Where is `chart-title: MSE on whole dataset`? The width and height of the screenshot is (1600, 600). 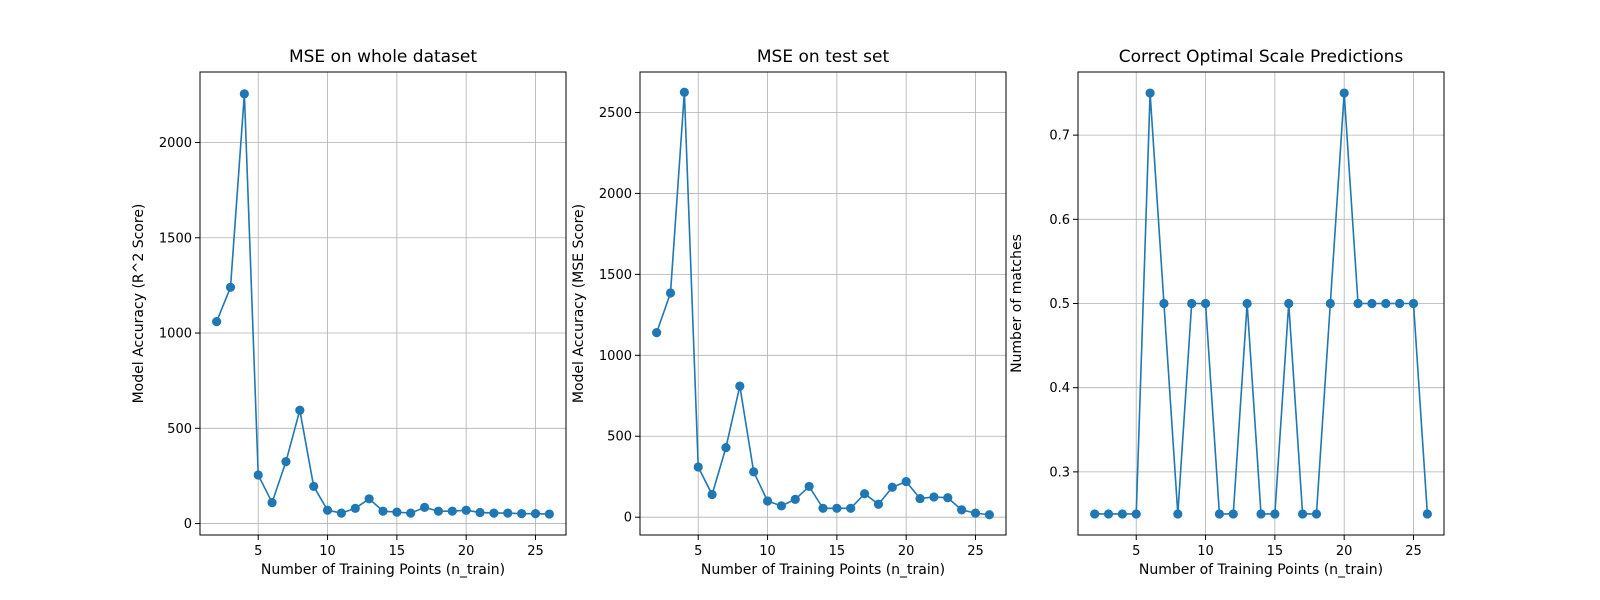 chart-title: MSE on whole dataset is located at coordinates (383, 57).